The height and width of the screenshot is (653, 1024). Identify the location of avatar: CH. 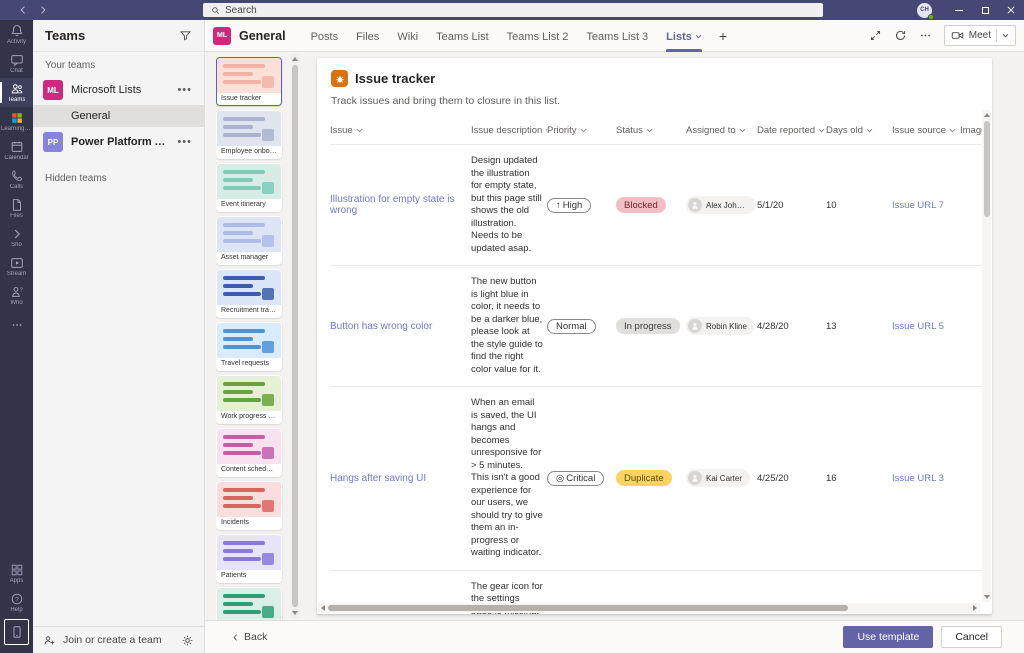
(925, 11).